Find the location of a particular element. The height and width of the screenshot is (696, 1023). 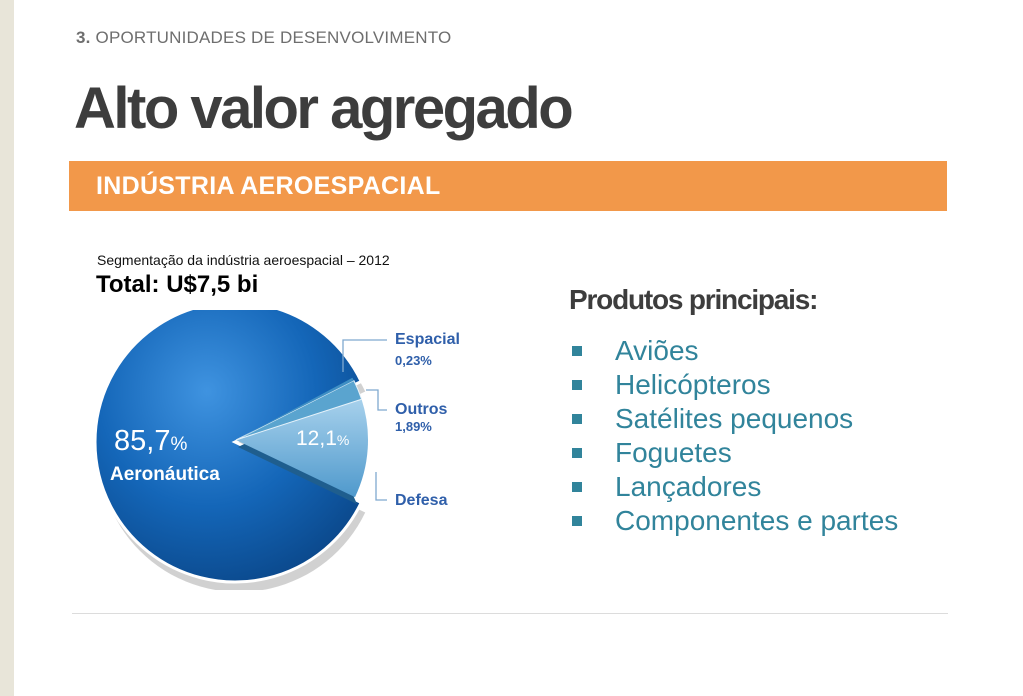

pie-value-number: 85,7 is located at coordinates (142, 441).